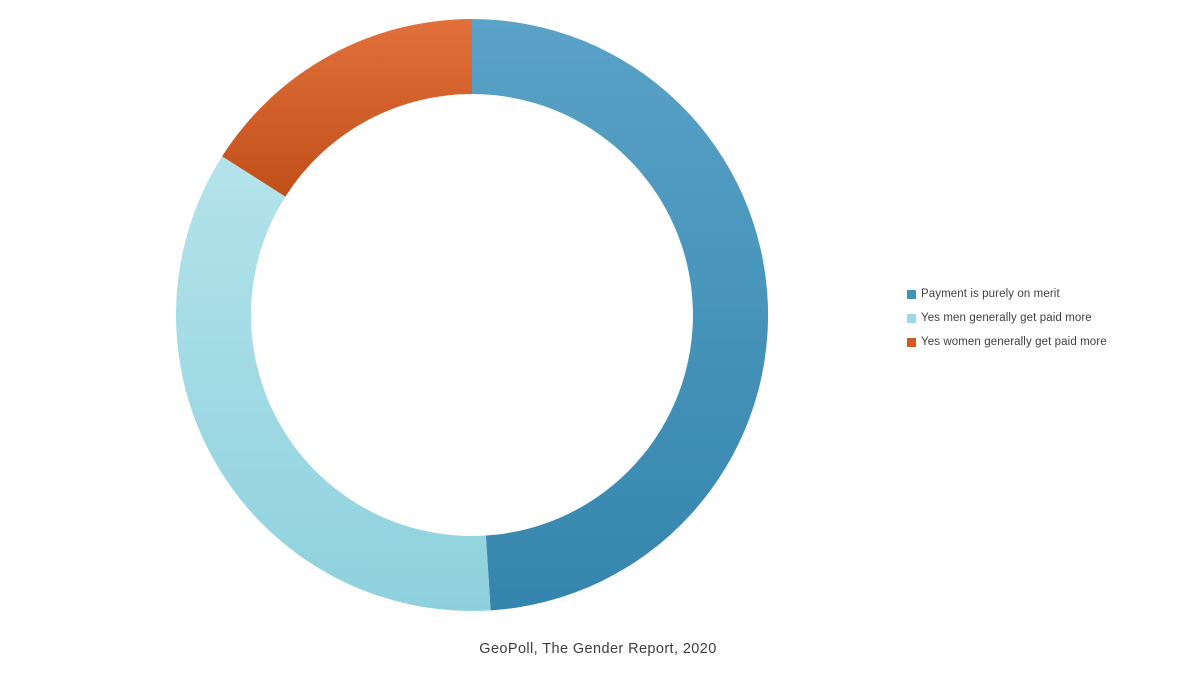  I want to click on legend-label: Yes men generally get paid more, so click(1006, 318).